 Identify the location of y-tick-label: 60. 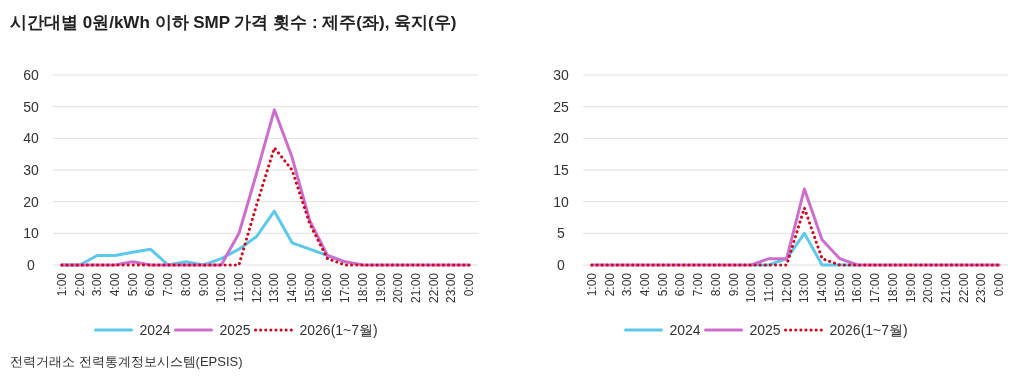
(31, 75).